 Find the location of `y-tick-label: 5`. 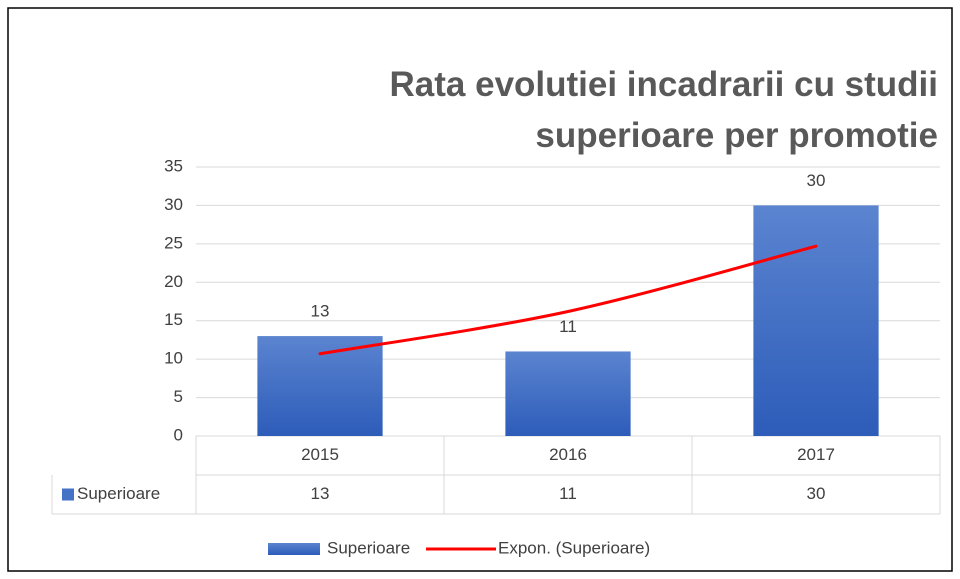

y-tick-label: 5 is located at coordinates (178, 396).